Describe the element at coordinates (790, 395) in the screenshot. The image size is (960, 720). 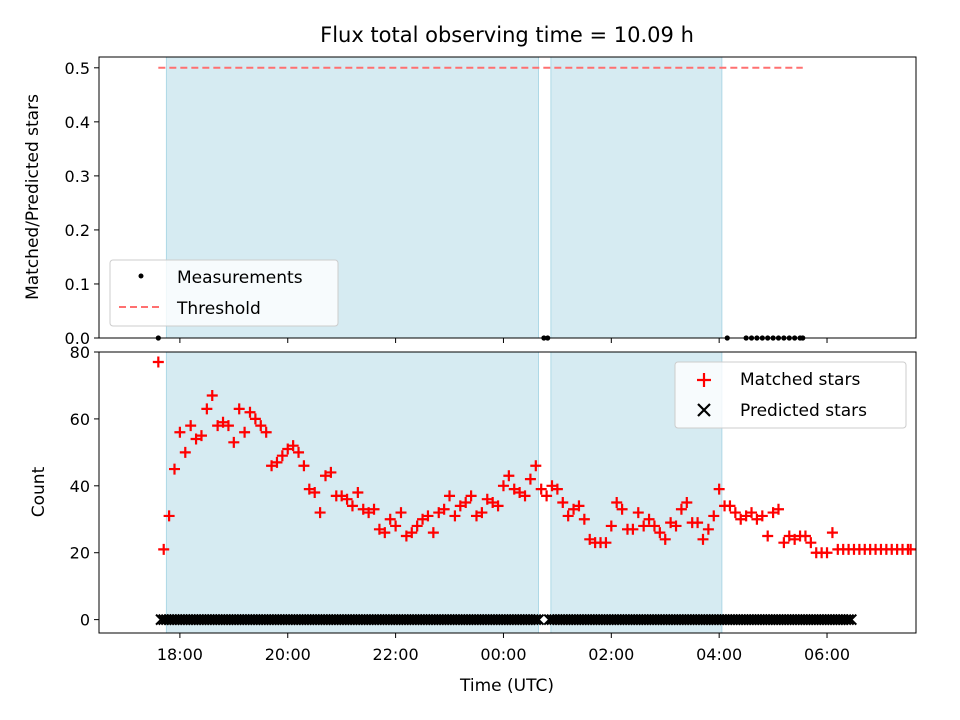
I see `bottom-legend: Matched stars Predicted stars` at that location.